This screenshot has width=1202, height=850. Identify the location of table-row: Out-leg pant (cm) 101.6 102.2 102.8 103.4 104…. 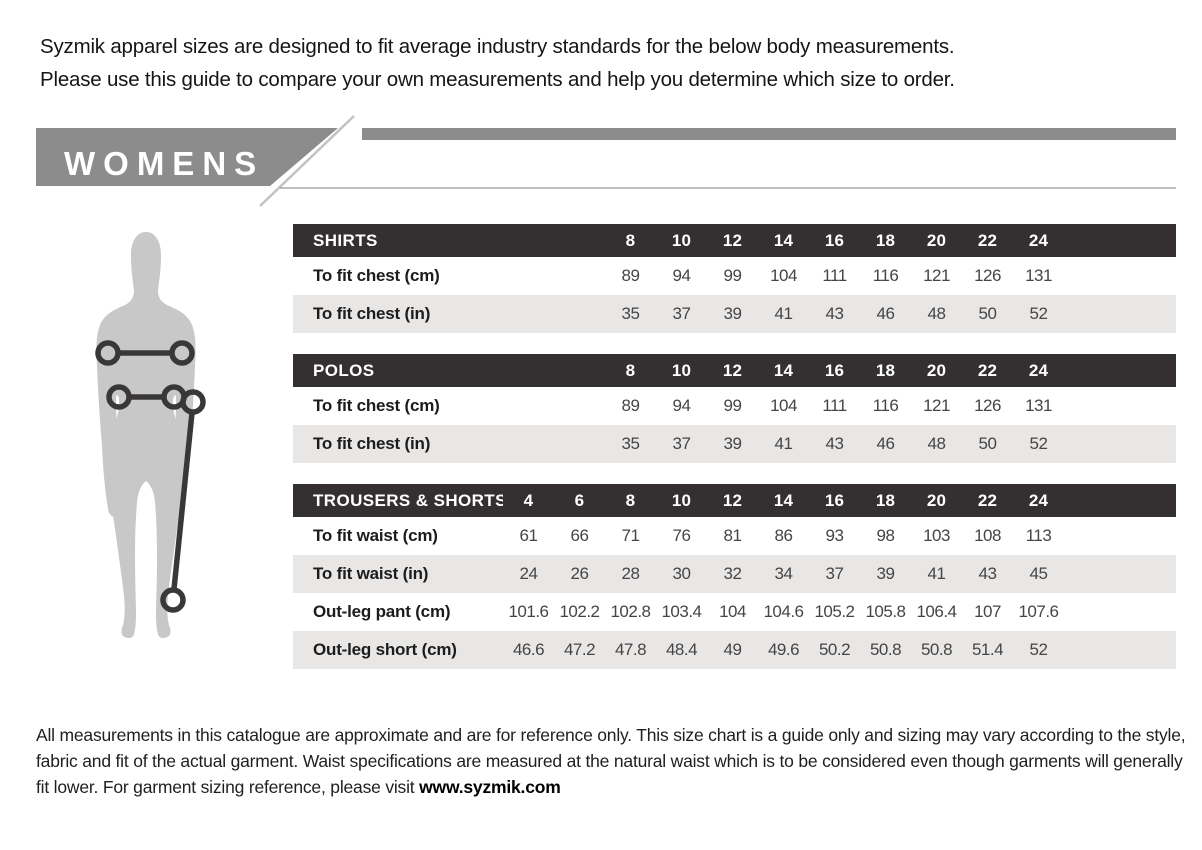
(734, 612).